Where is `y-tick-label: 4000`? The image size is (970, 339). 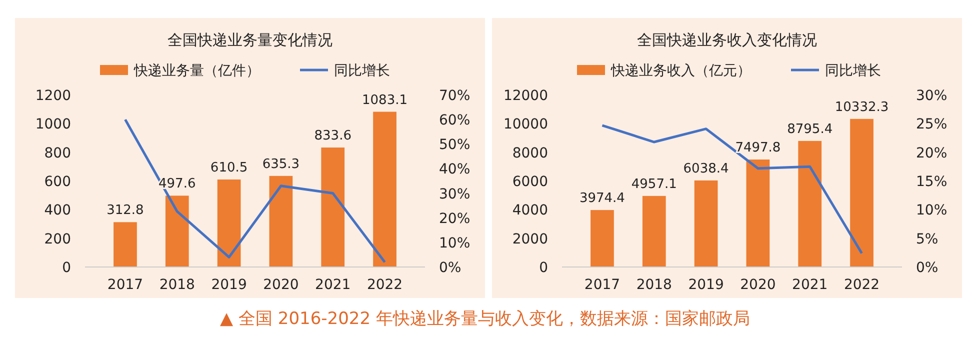
y-tick-label: 4000 is located at coordinates (530, 210).